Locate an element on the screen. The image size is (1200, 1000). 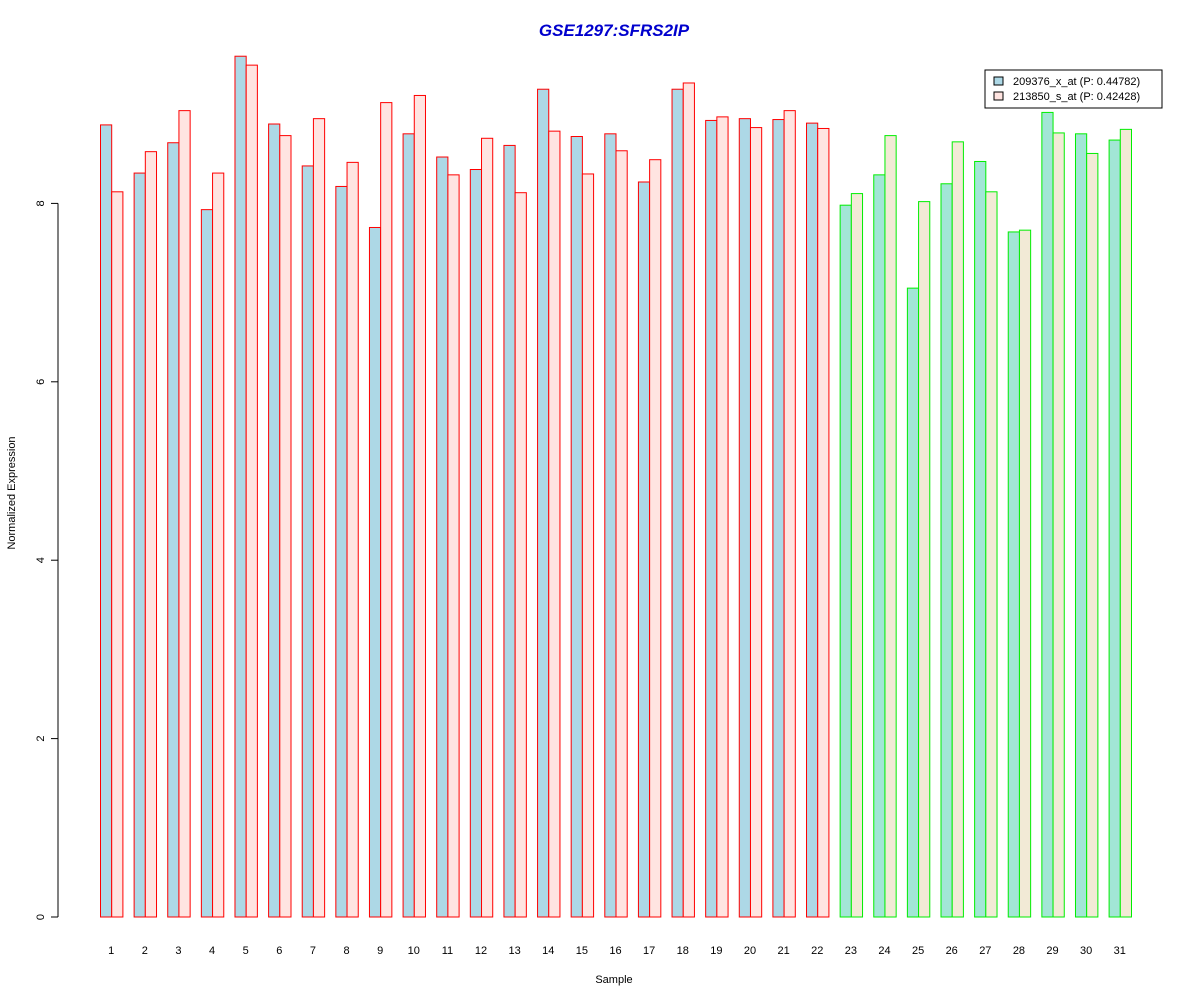
x-tick-label-3: 3 is located at coordinates (178, 951).